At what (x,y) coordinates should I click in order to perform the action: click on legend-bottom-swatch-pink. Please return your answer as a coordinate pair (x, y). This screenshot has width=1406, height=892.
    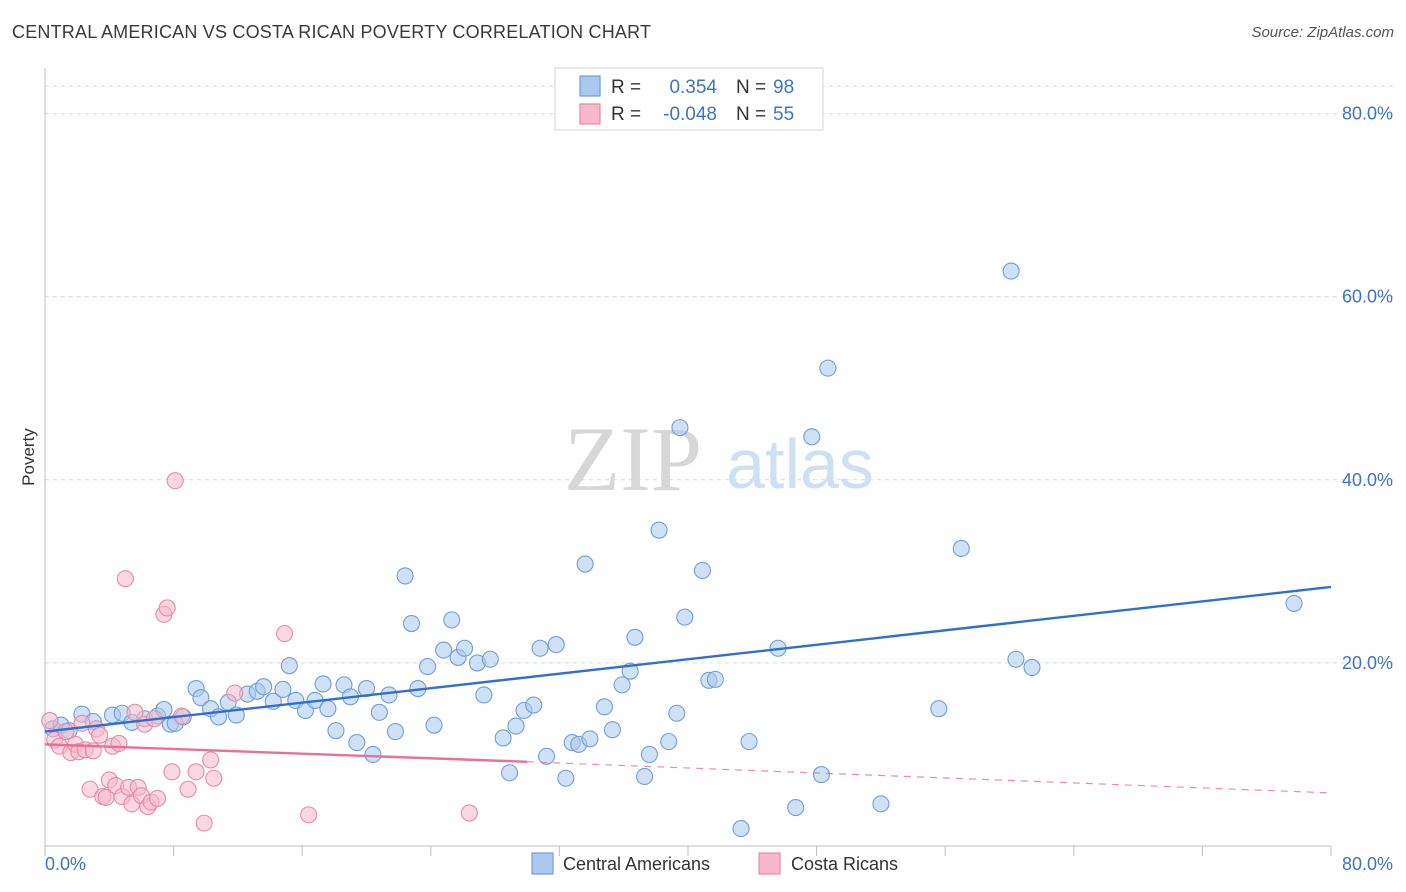
    Looking at the image, I should click on (769, 863).